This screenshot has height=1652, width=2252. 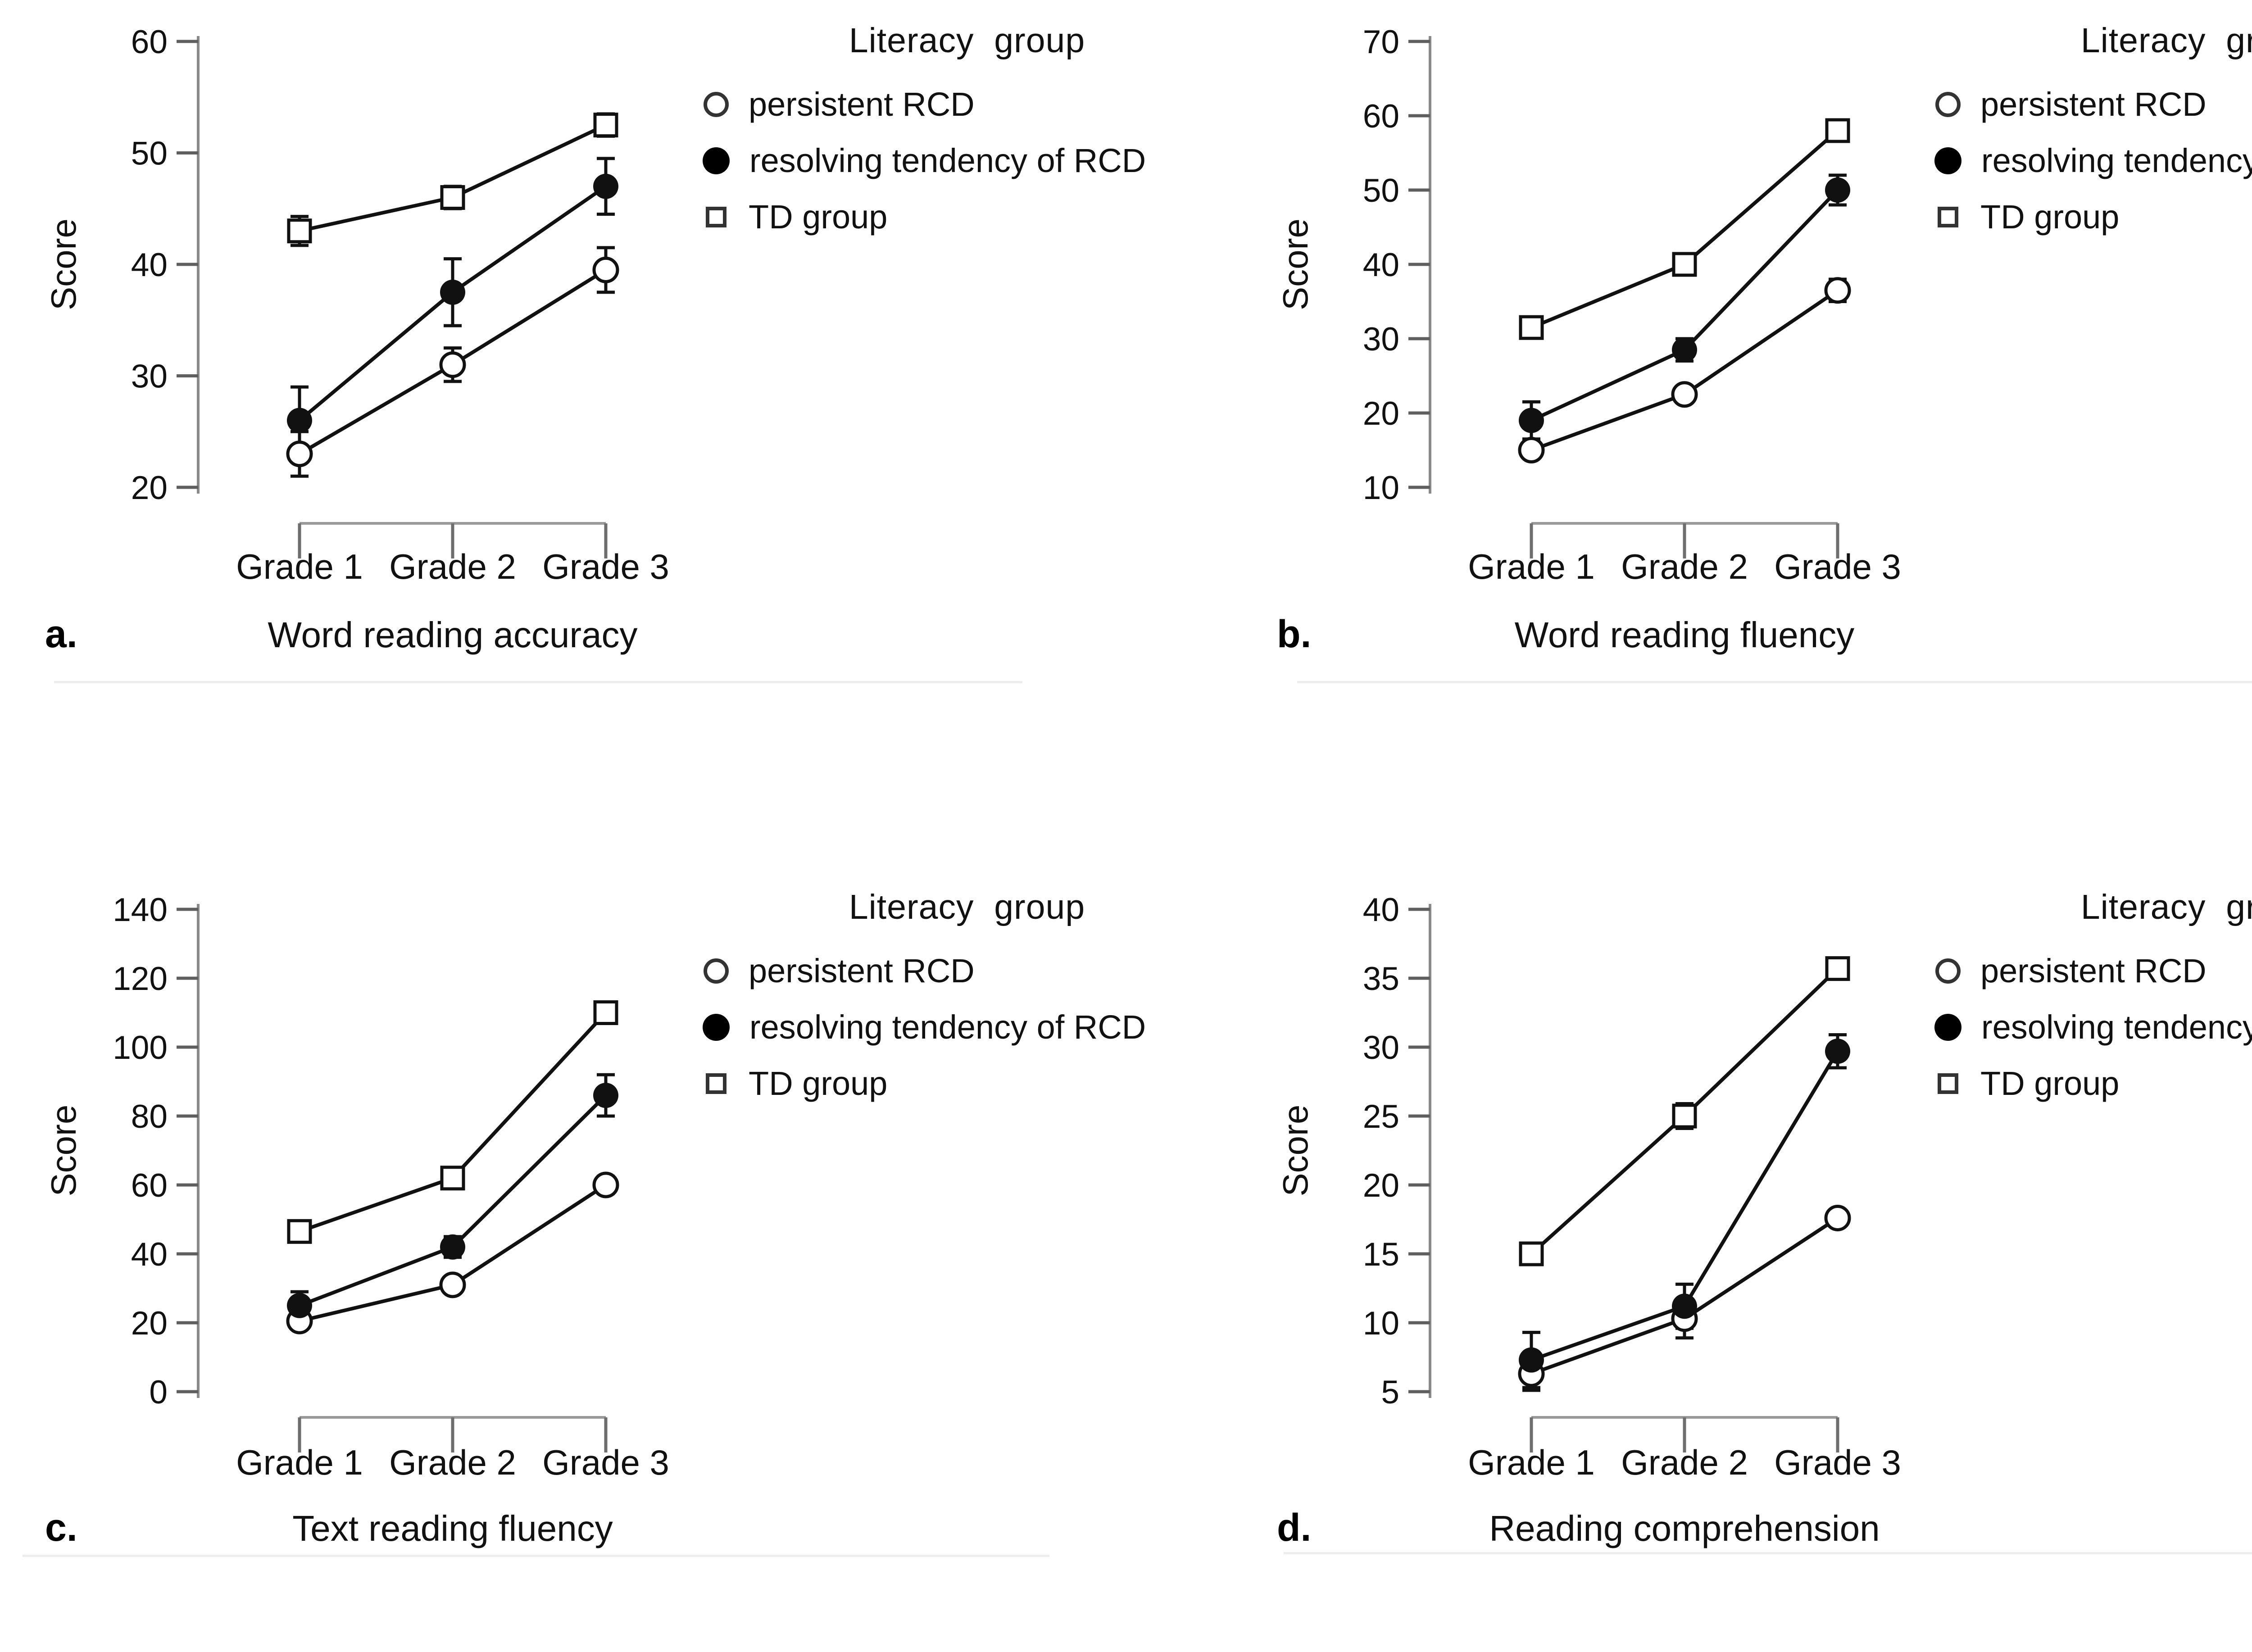 I want to click on series-line-persistent-rcd, so click(x=1685, y=370).